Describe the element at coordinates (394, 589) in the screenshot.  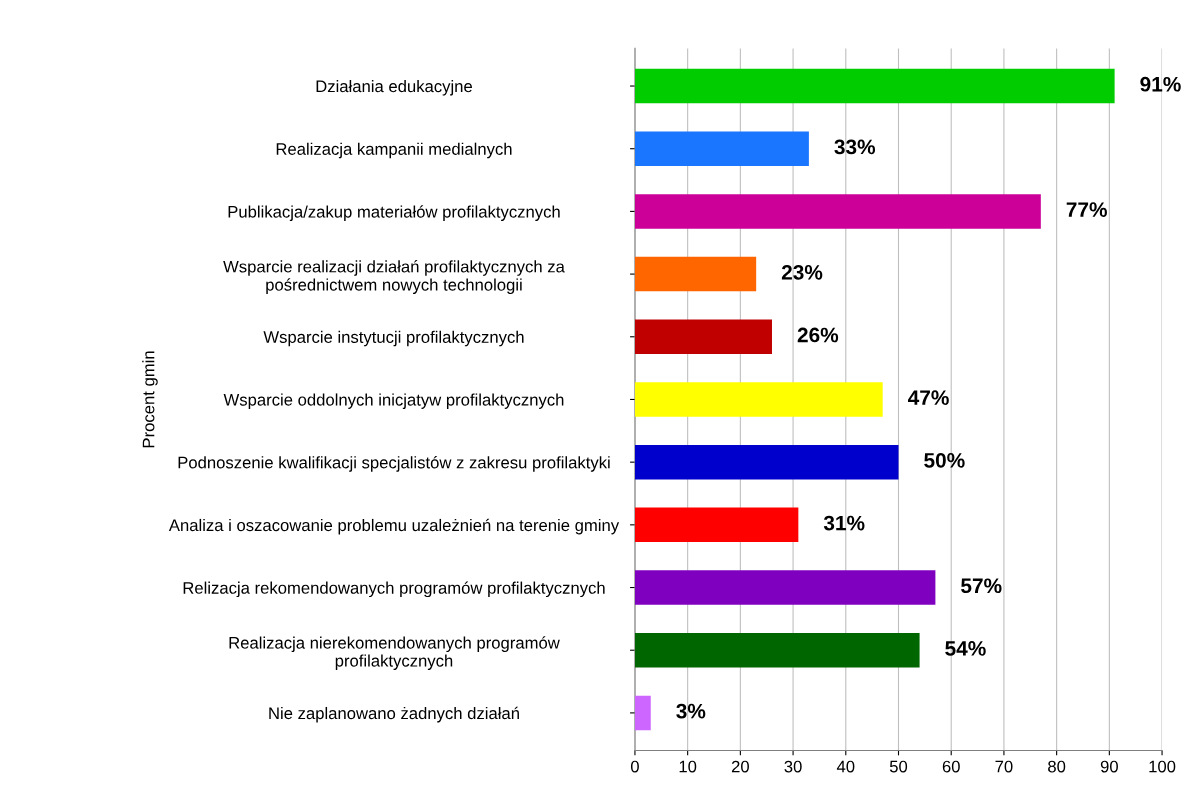
I see `y-tick-label: Relizacja rekomendowanych programów profilaktycznych` at that location.